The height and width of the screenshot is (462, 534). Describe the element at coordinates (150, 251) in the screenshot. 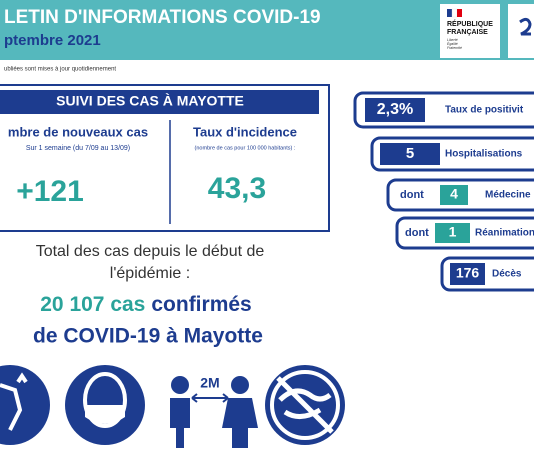

I see `total-text: Total des cas depuis le début de` at that location.